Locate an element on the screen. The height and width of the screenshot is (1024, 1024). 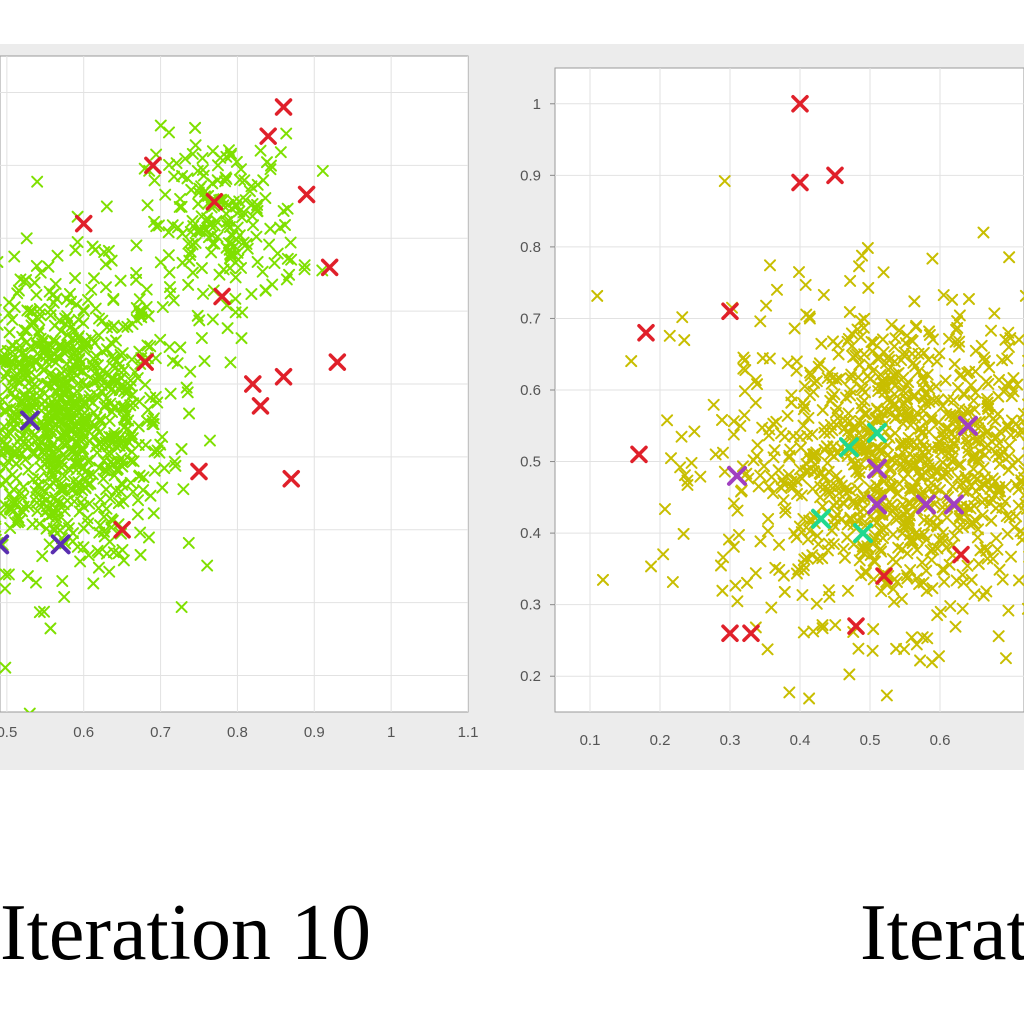
caption-left: Iteration 10 is located at coordinates (185, 933).